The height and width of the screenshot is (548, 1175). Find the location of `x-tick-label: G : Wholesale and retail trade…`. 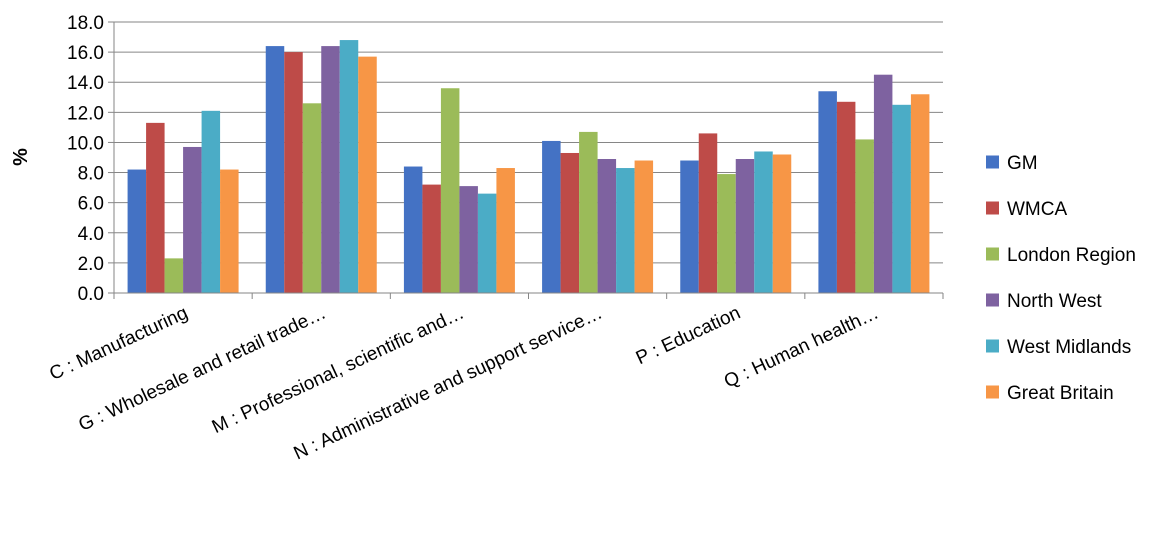

x-tick-label: G : Wholesale and retail trade… is located at coordinates (202, 368).